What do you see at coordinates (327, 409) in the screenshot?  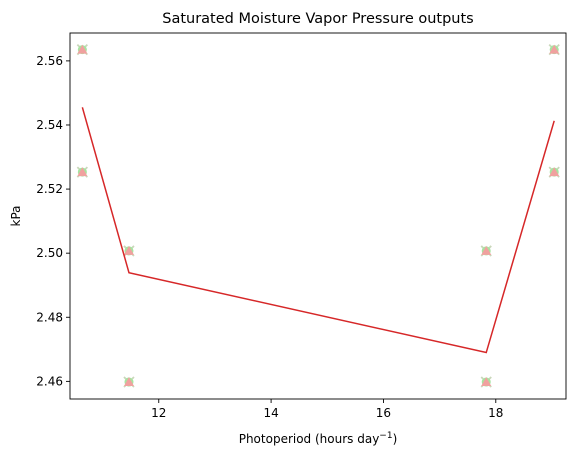 I see `x-axis: 12 14 16 18` at bounding box center [327, 409].